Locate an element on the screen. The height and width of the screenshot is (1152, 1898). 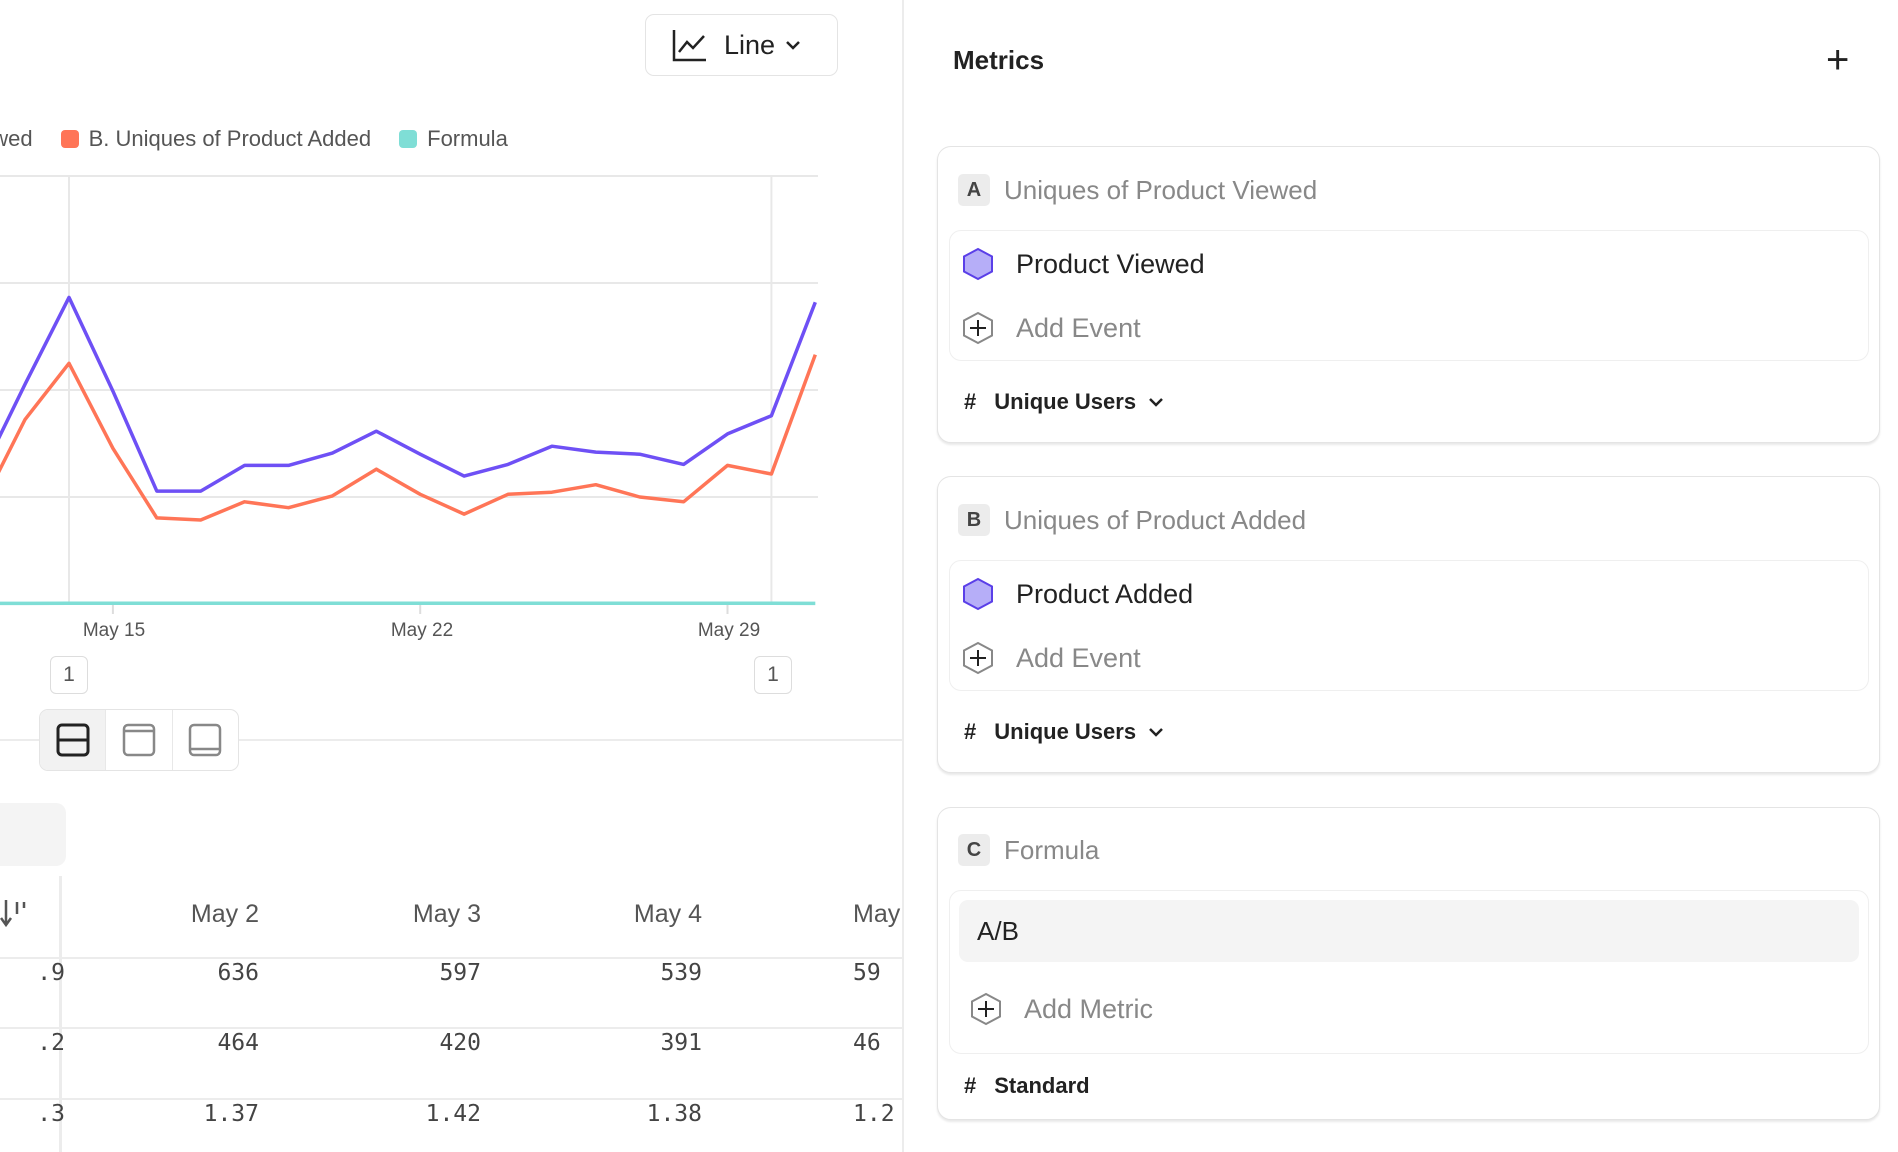
event-row: Product Viewed is located at coordinates (1083, 264).